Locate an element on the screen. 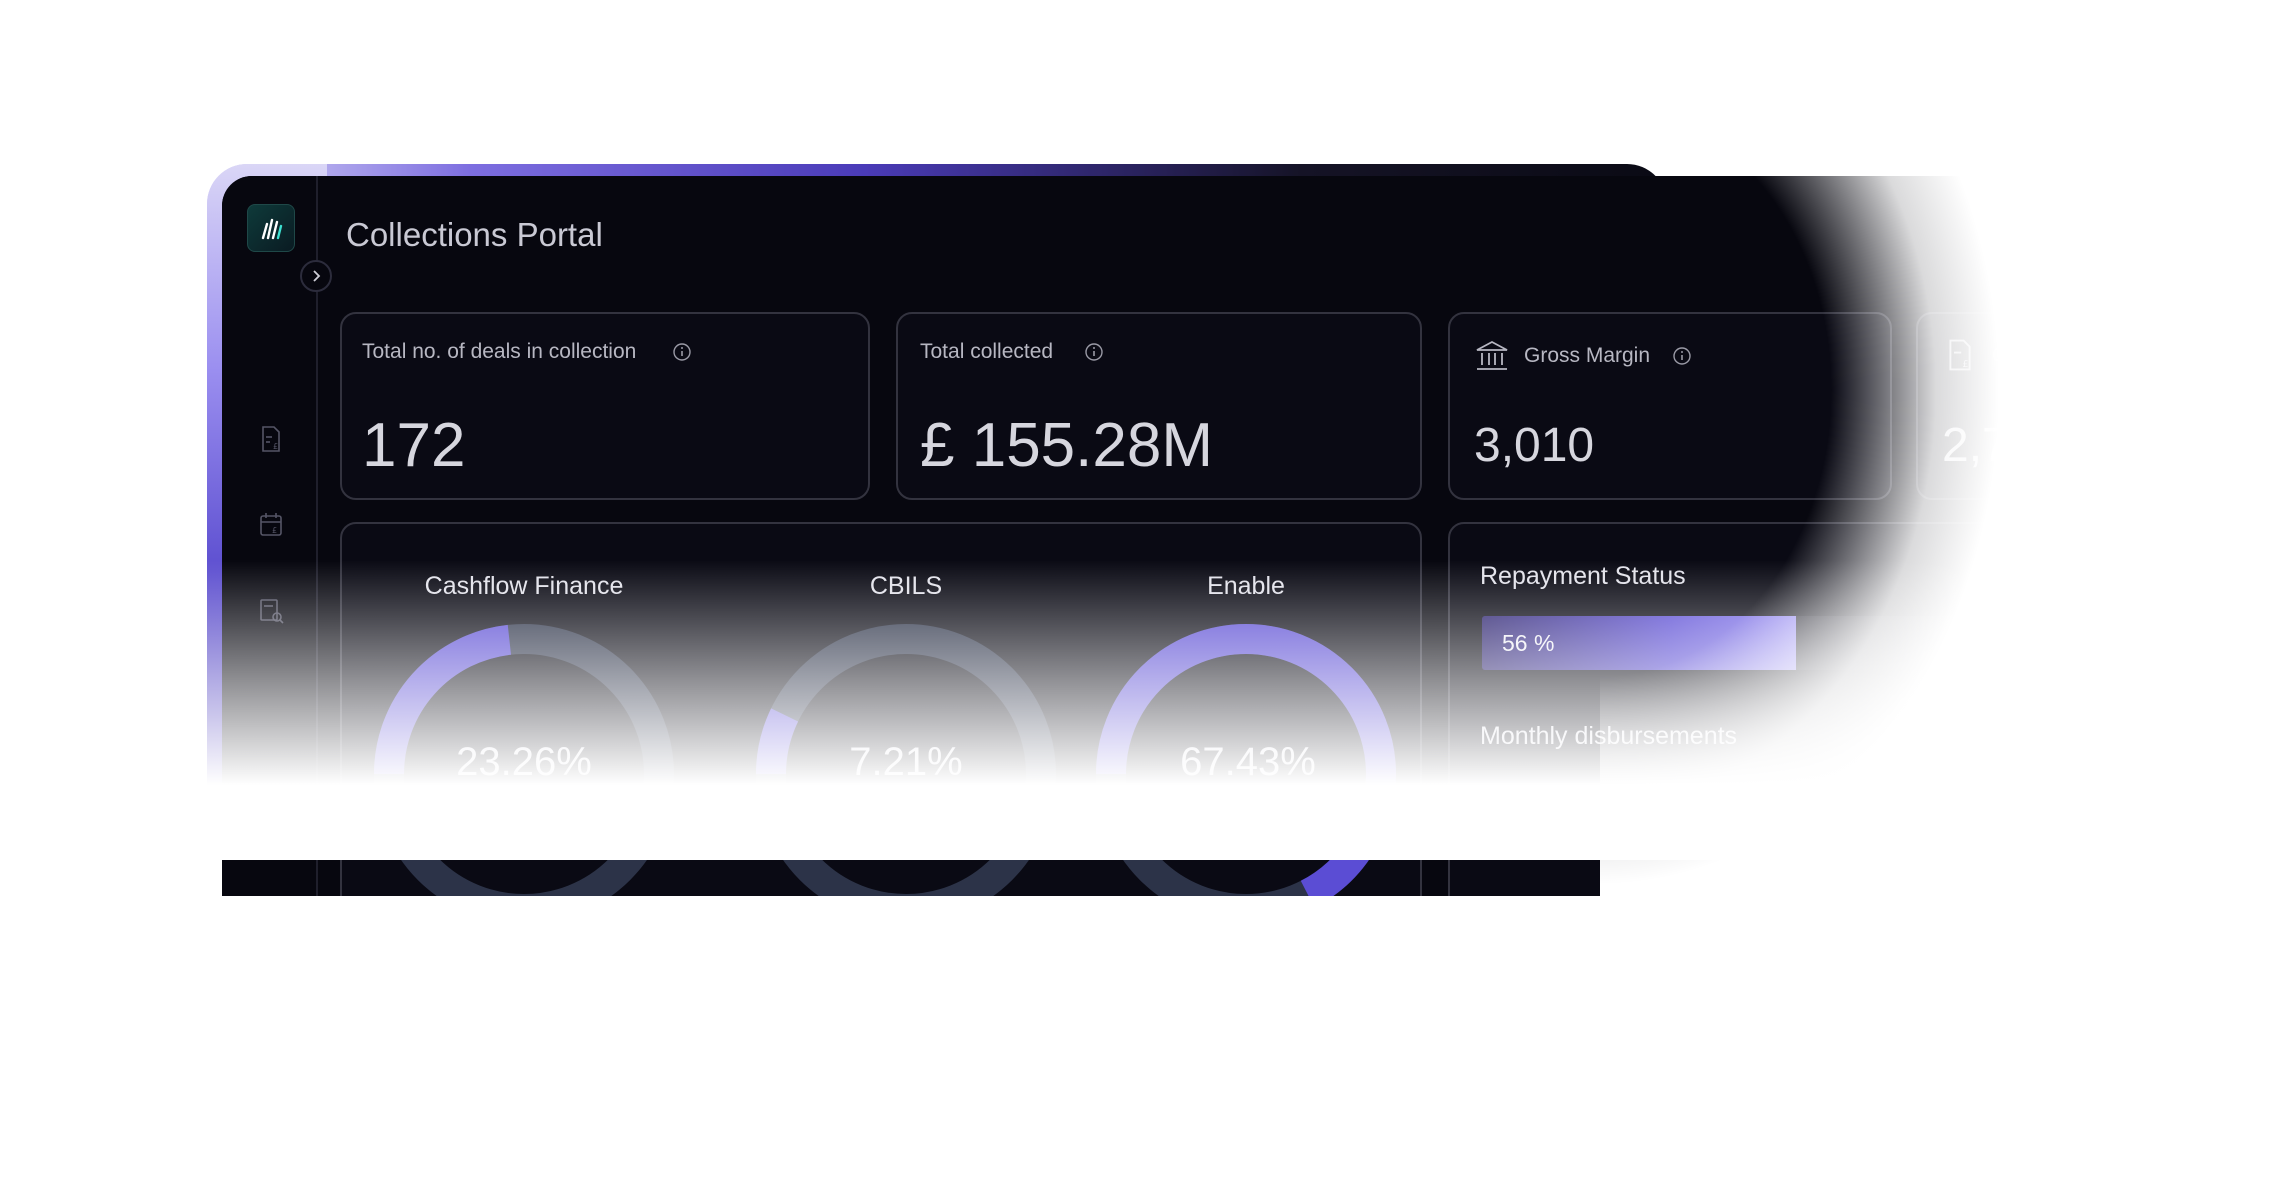 The width and height of the screenshot is (2272, 1190). stat-value: £ 155.28M is located at coordinates (1066, 445).